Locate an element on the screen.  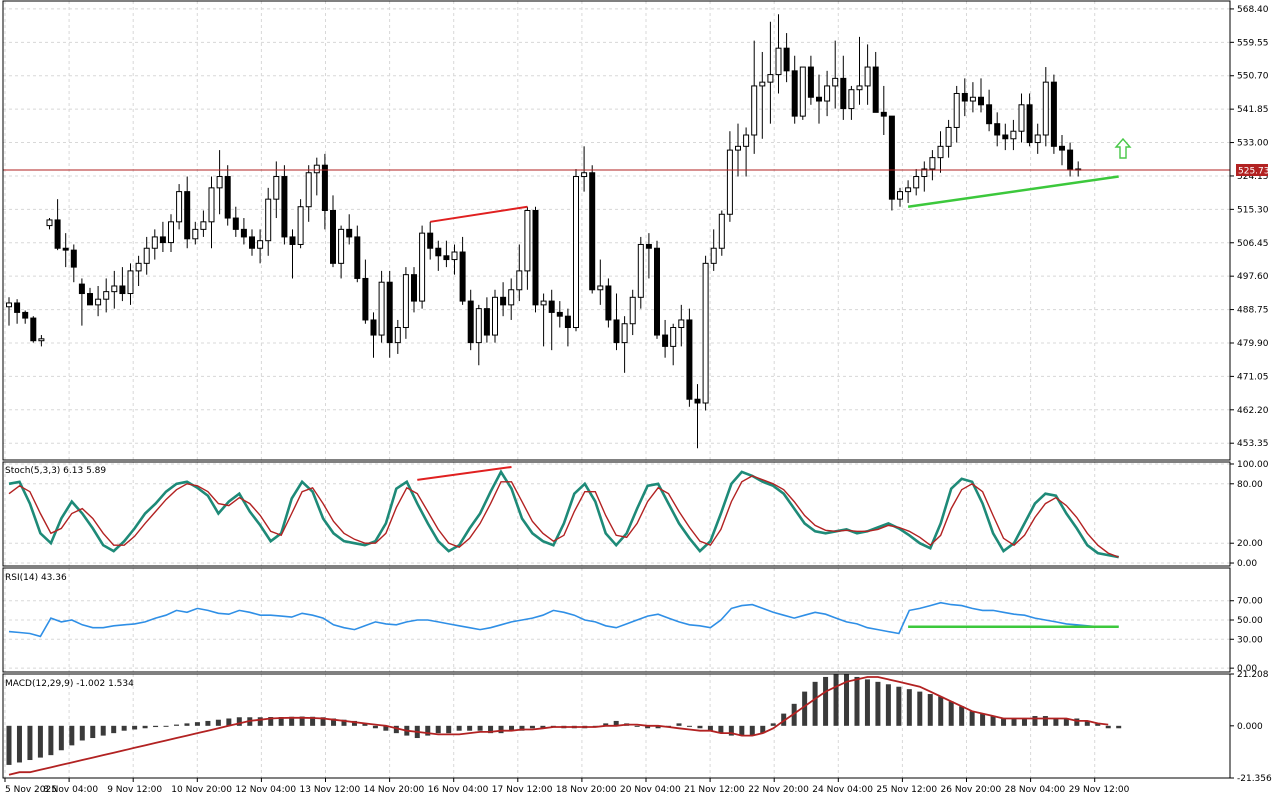
y-tick-label: -21.356 is located at coordinates (1254, 779).